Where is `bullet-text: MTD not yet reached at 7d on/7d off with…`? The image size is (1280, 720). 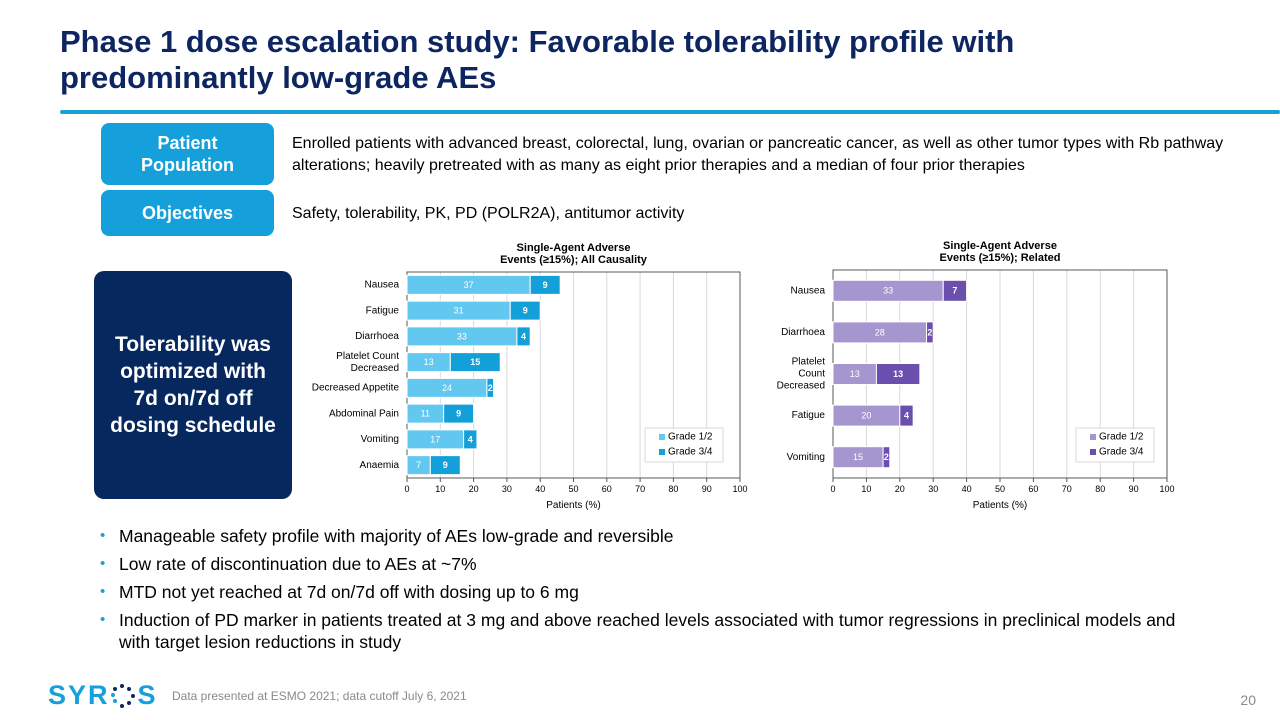 bullet-text: MTD not yet reached at 7d on/7d off with… is located at coordinates (349, 592).